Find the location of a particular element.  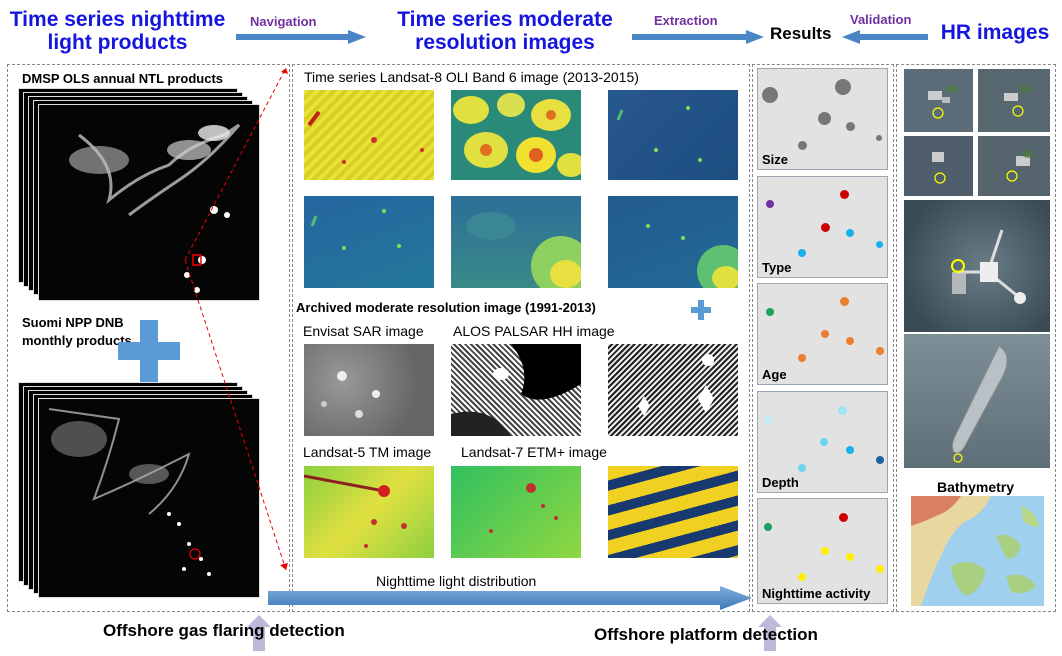

landsat5-label: Landsat-5 TM image is located at coordinates (367, 452).